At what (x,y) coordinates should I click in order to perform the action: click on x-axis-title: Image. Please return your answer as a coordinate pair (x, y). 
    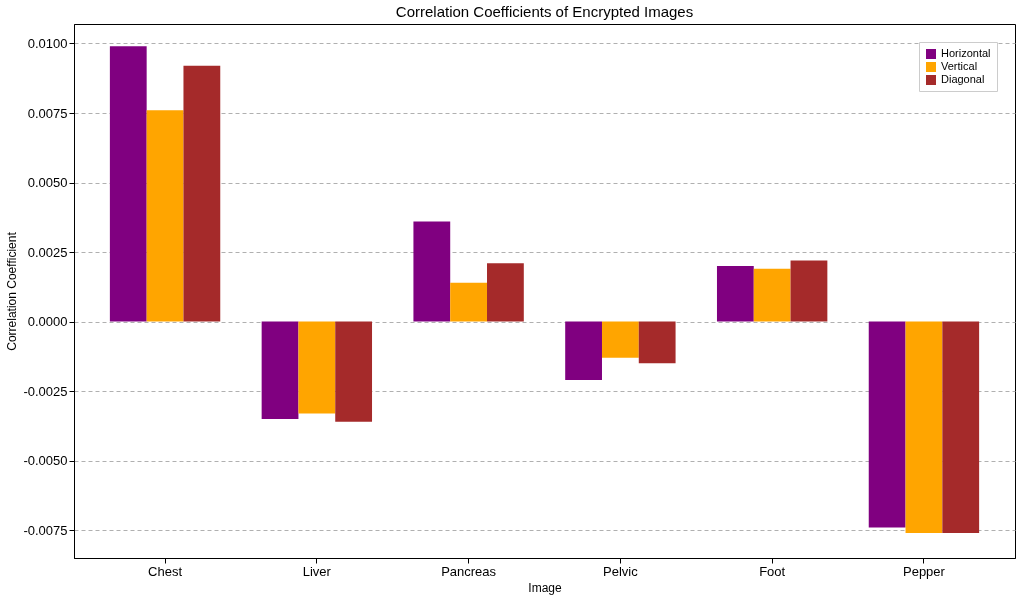
    Looking at the image, I should click on (545, 587).